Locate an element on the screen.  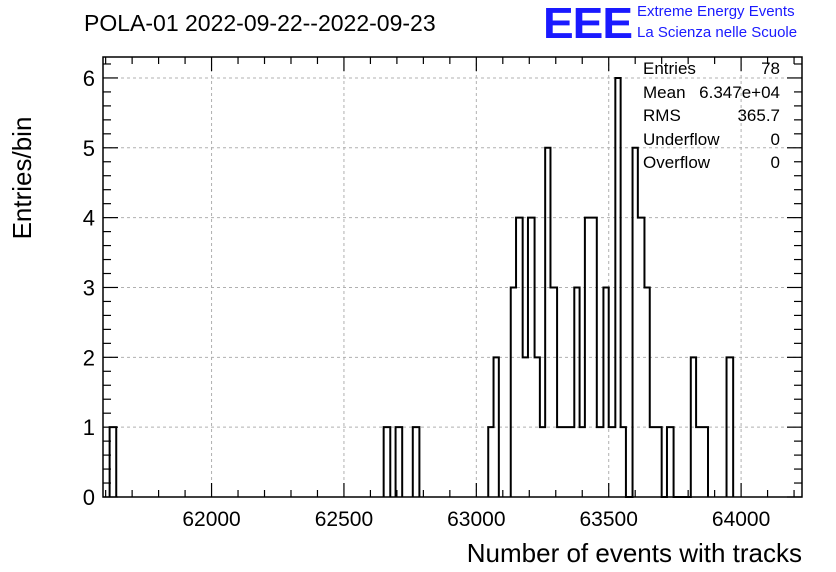
y-tick-label: 5 is located at coordinates (89, 148).